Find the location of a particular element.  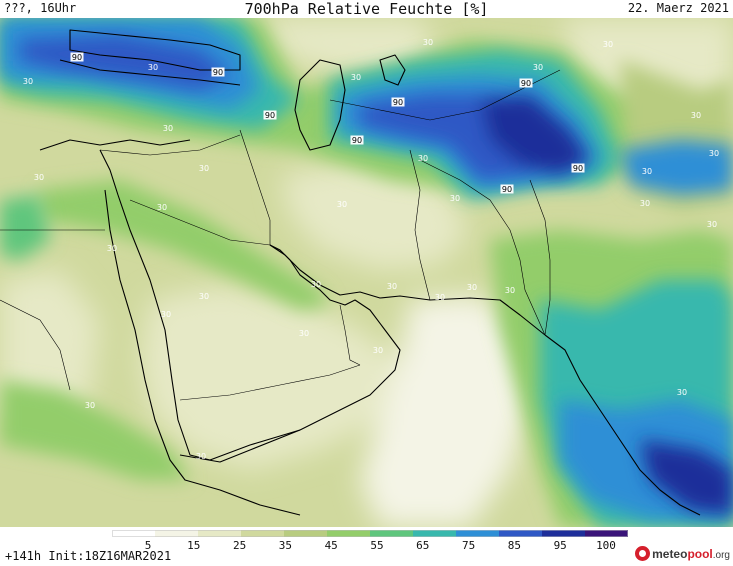

coastline-india-west is located at coordinates (622, 425).